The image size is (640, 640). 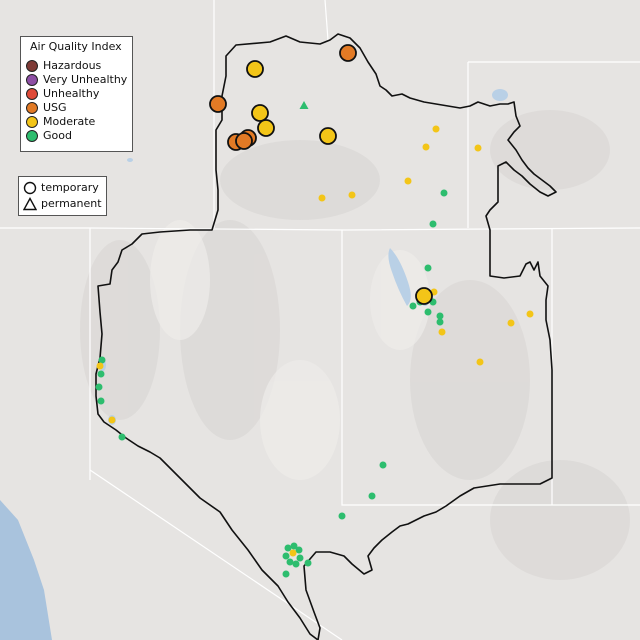 I want to click on legend-label: Hazardous, so click(x=72, y=65).